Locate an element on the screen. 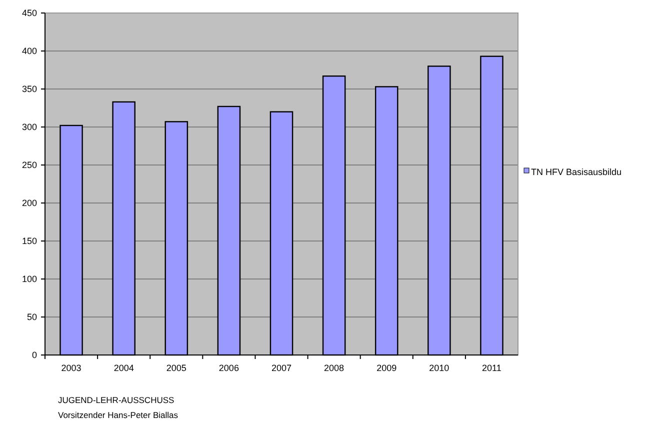 The height and width of the screenshot is (430, 668). y-tick-label: 0 is located at coordinates (34, 355).